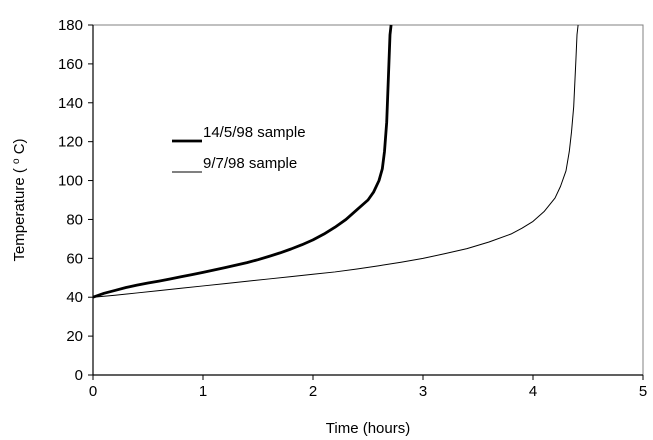 Image resolution: width=653 pixels, height=440 pixels. Describe the element at coordinates (70, 64) in the screenshot. I see `y-tick-label: 160` at that location.